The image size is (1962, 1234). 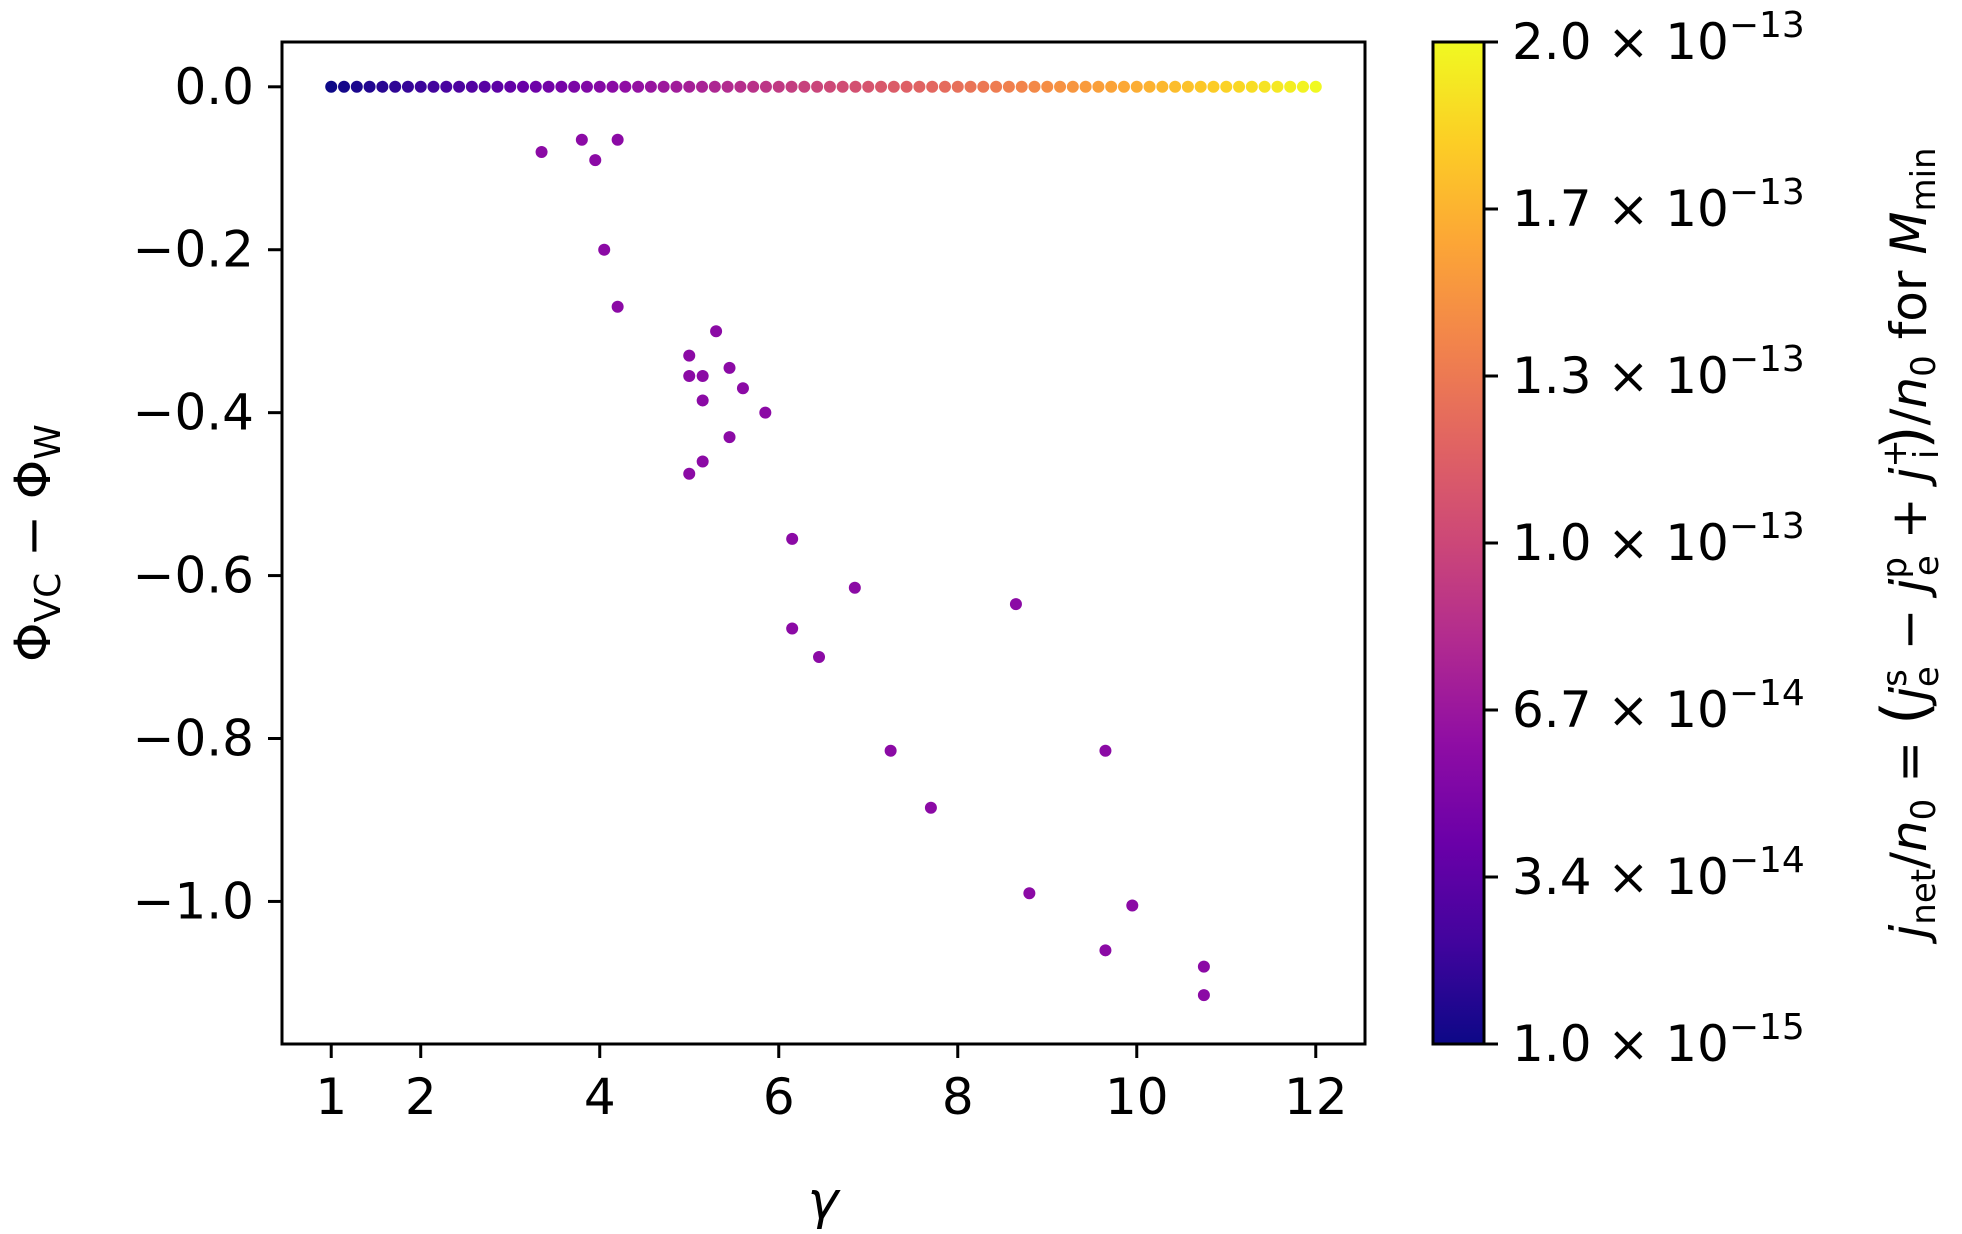 What do you see at coordinates (958, 1097) in the screenshot?
I see `x-tick-label: 8` at bounding box center [958, 1097].